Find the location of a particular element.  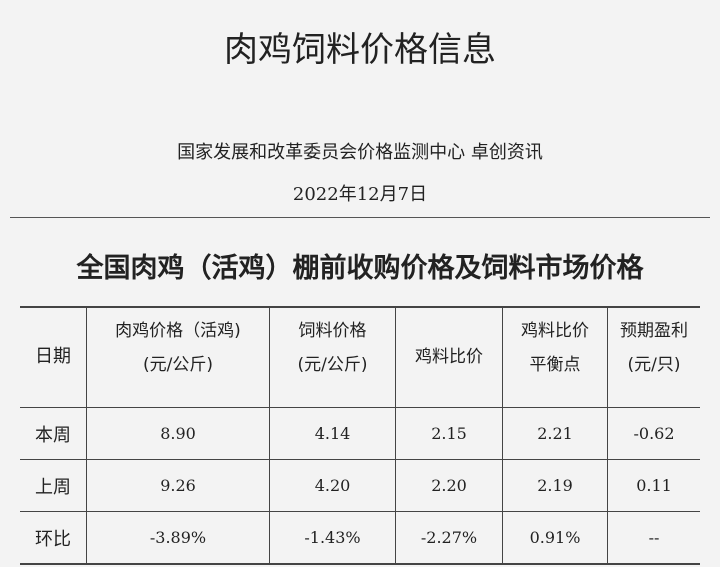

header-line1: 鸡料比价 is located at coordinates (555, 331).